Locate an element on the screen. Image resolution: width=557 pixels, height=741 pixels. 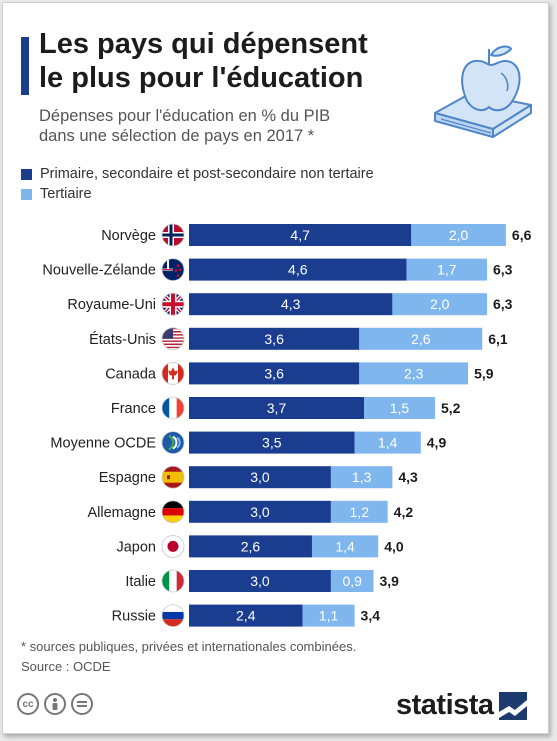
legend-item-tertiary: Tertiaire is located at coordinates (56, 194).